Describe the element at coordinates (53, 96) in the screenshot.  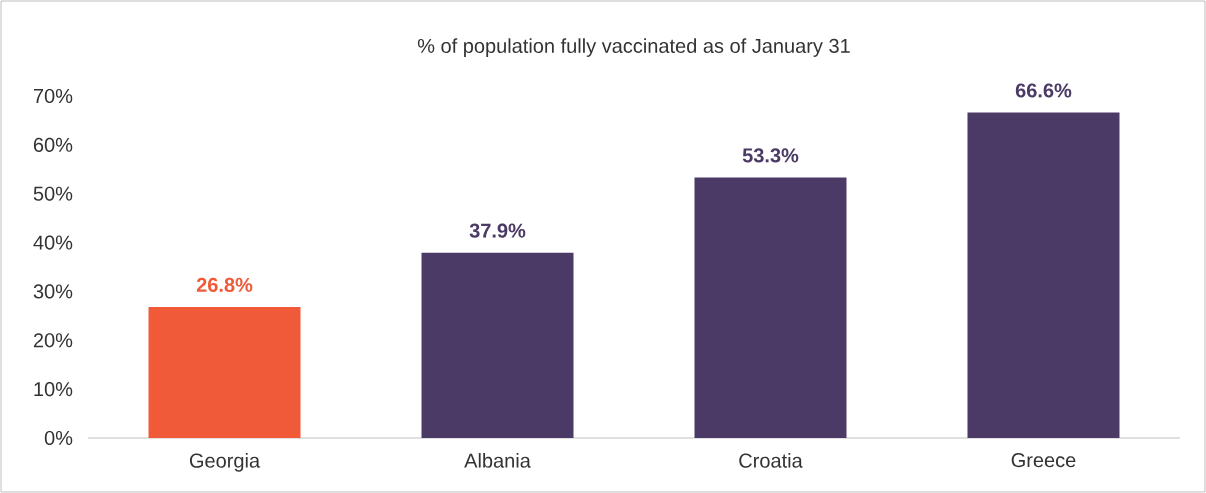
I see `y-tick-label: 70%` at that location.